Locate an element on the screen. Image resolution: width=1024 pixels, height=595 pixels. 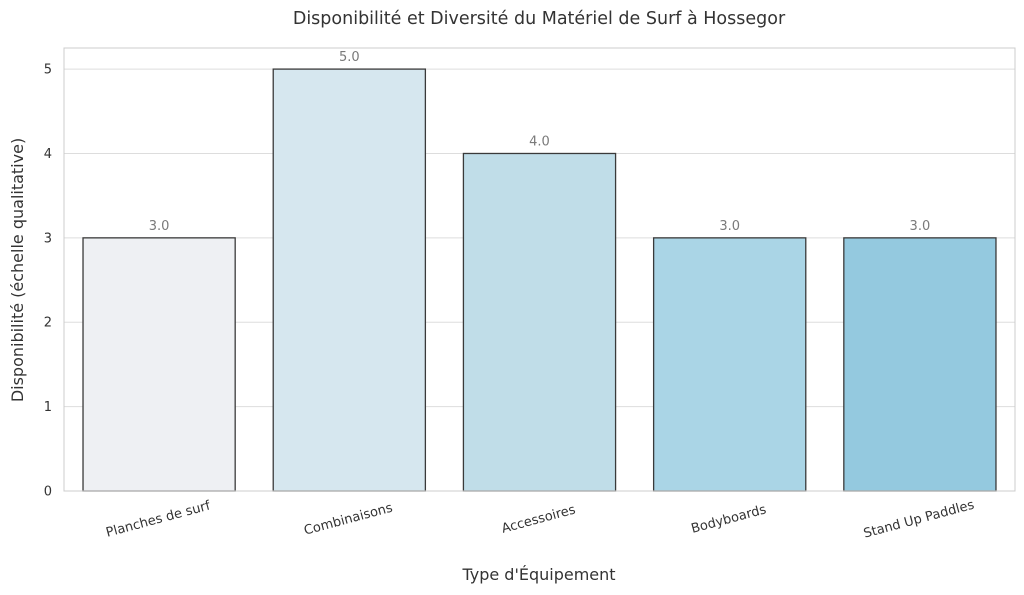
y-tick-label: 2 is located at coordinates (48, 323).